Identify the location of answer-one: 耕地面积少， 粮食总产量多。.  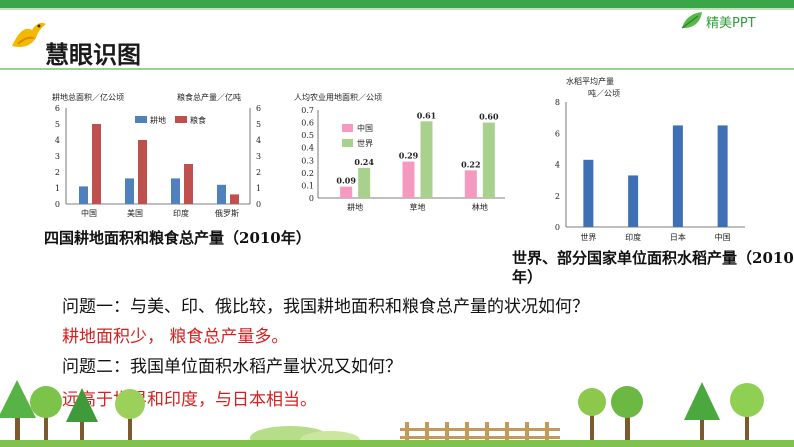
(175, 337).